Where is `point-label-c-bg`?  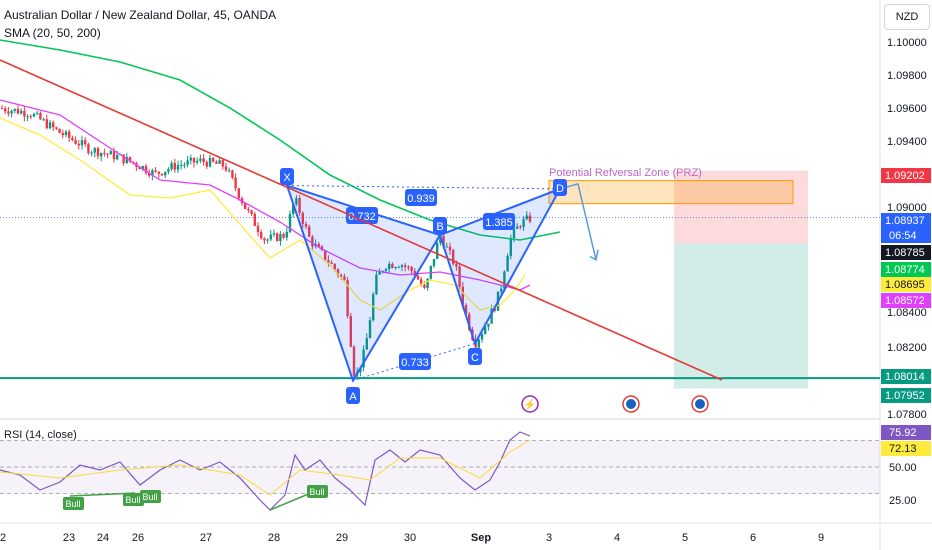
point-label-c-bg is located at coordinates (475, 356).